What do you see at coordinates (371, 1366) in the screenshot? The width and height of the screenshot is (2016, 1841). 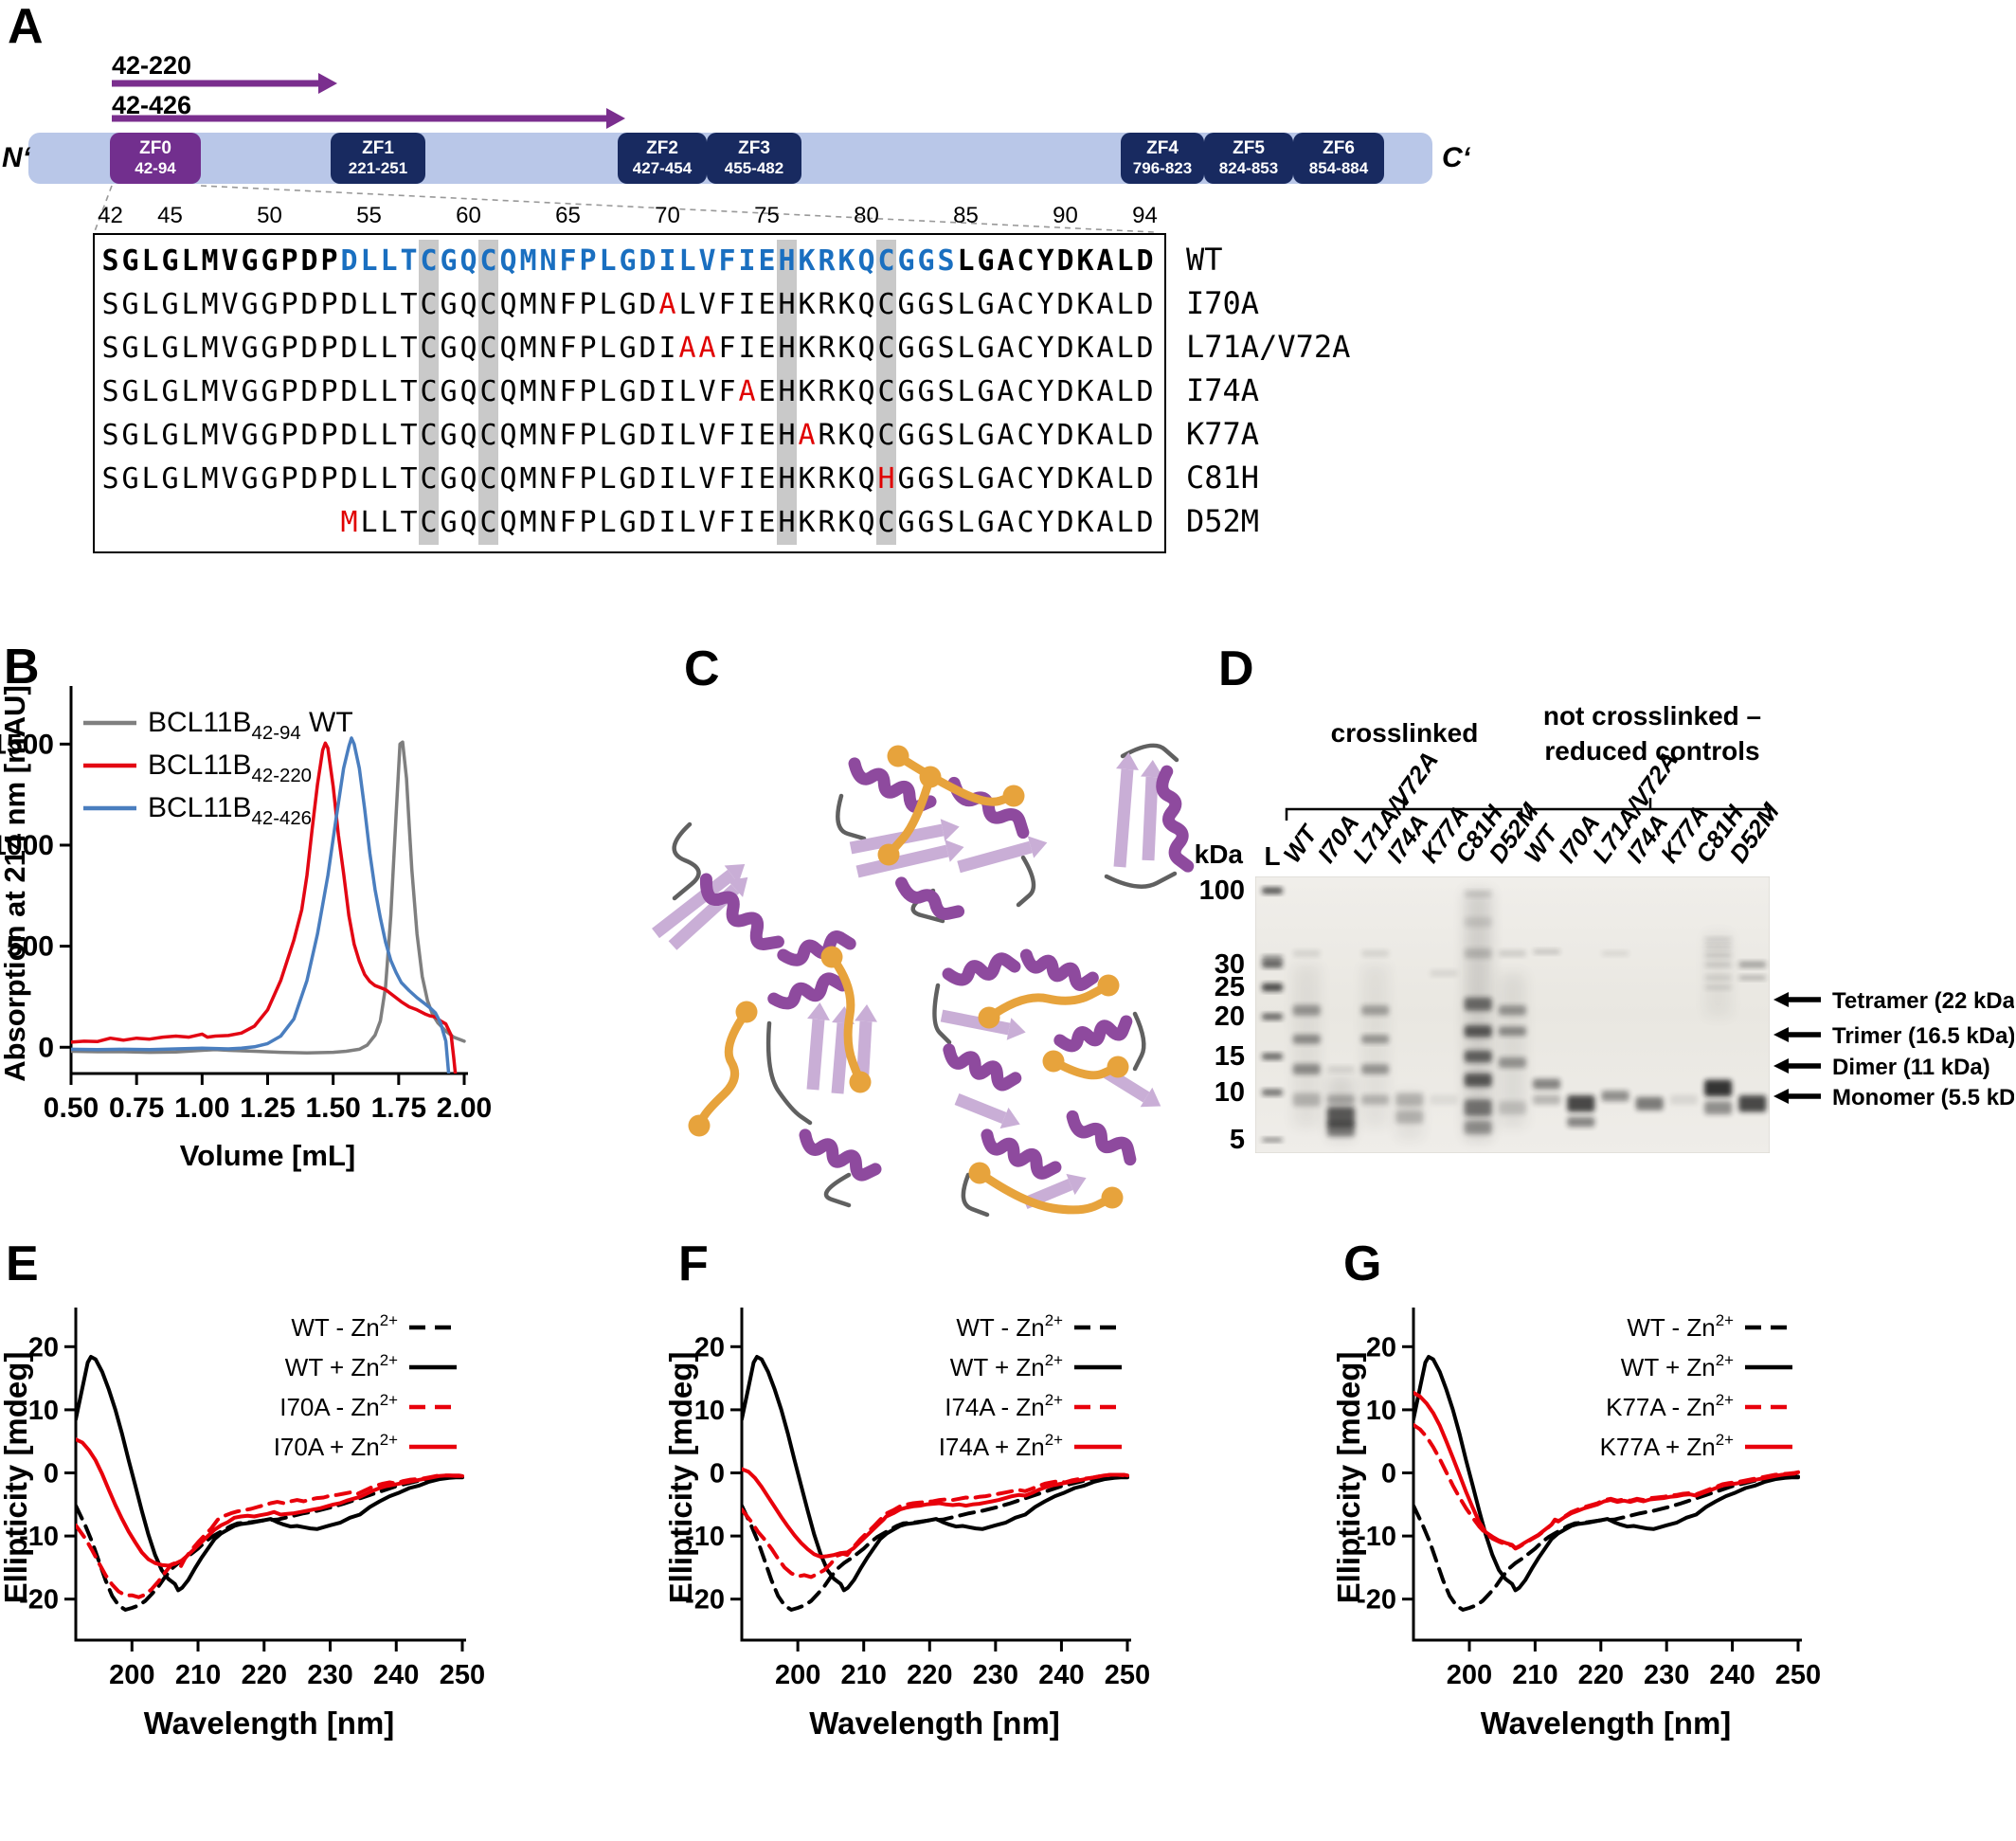 I see `legend-entry: WT + Zn2+` at bounding box center [371, 1366].